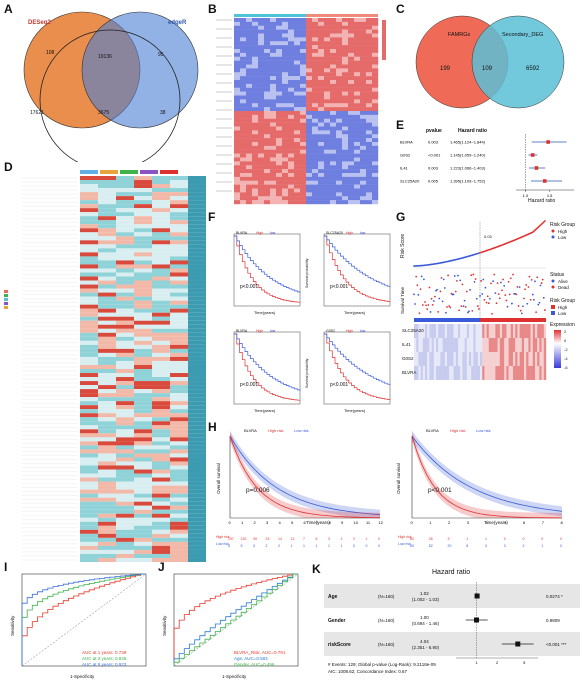 The height and width of the screenshot is (687, 586). I want to click on forest-e-xlabel: Hazard ratio, so click(542, 201).